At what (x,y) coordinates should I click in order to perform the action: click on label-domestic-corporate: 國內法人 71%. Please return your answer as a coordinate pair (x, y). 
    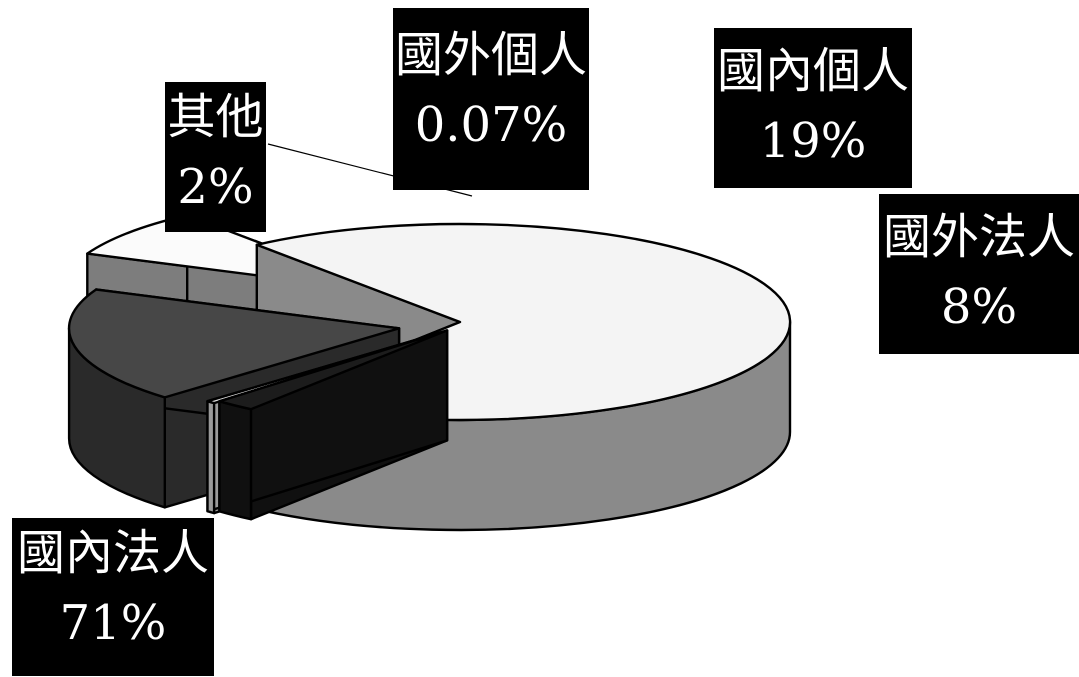
    Looking at the image, I should click on (113, 597).